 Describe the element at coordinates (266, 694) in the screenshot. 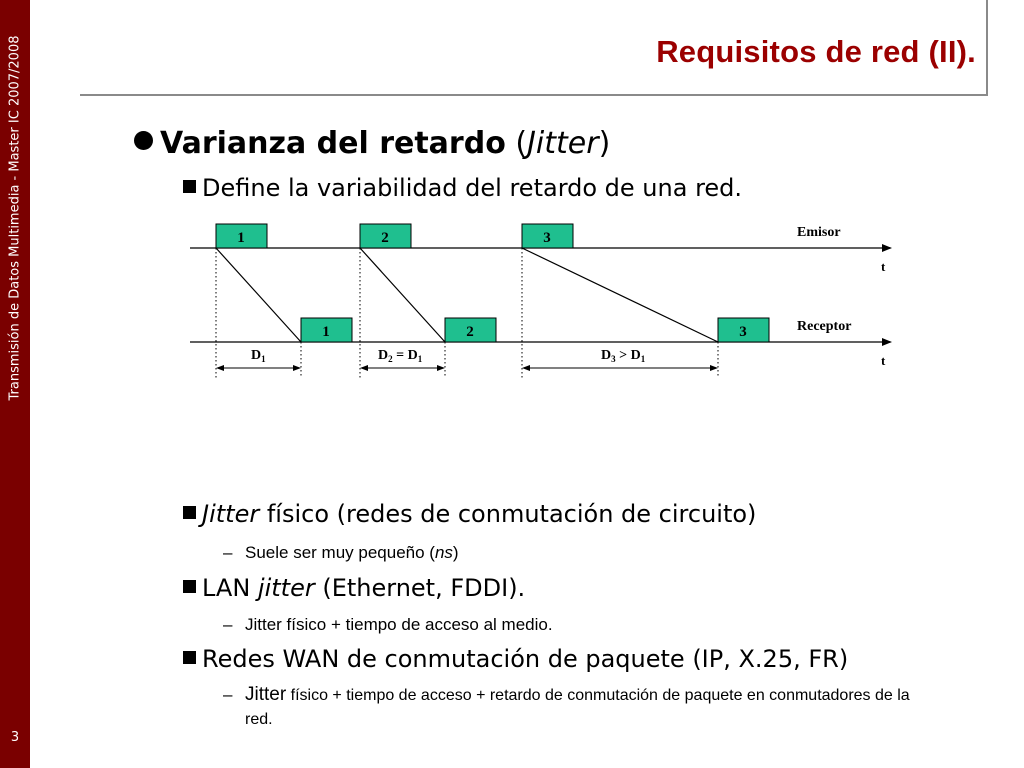

I see `detail-wan-first: Jitter` at that location.